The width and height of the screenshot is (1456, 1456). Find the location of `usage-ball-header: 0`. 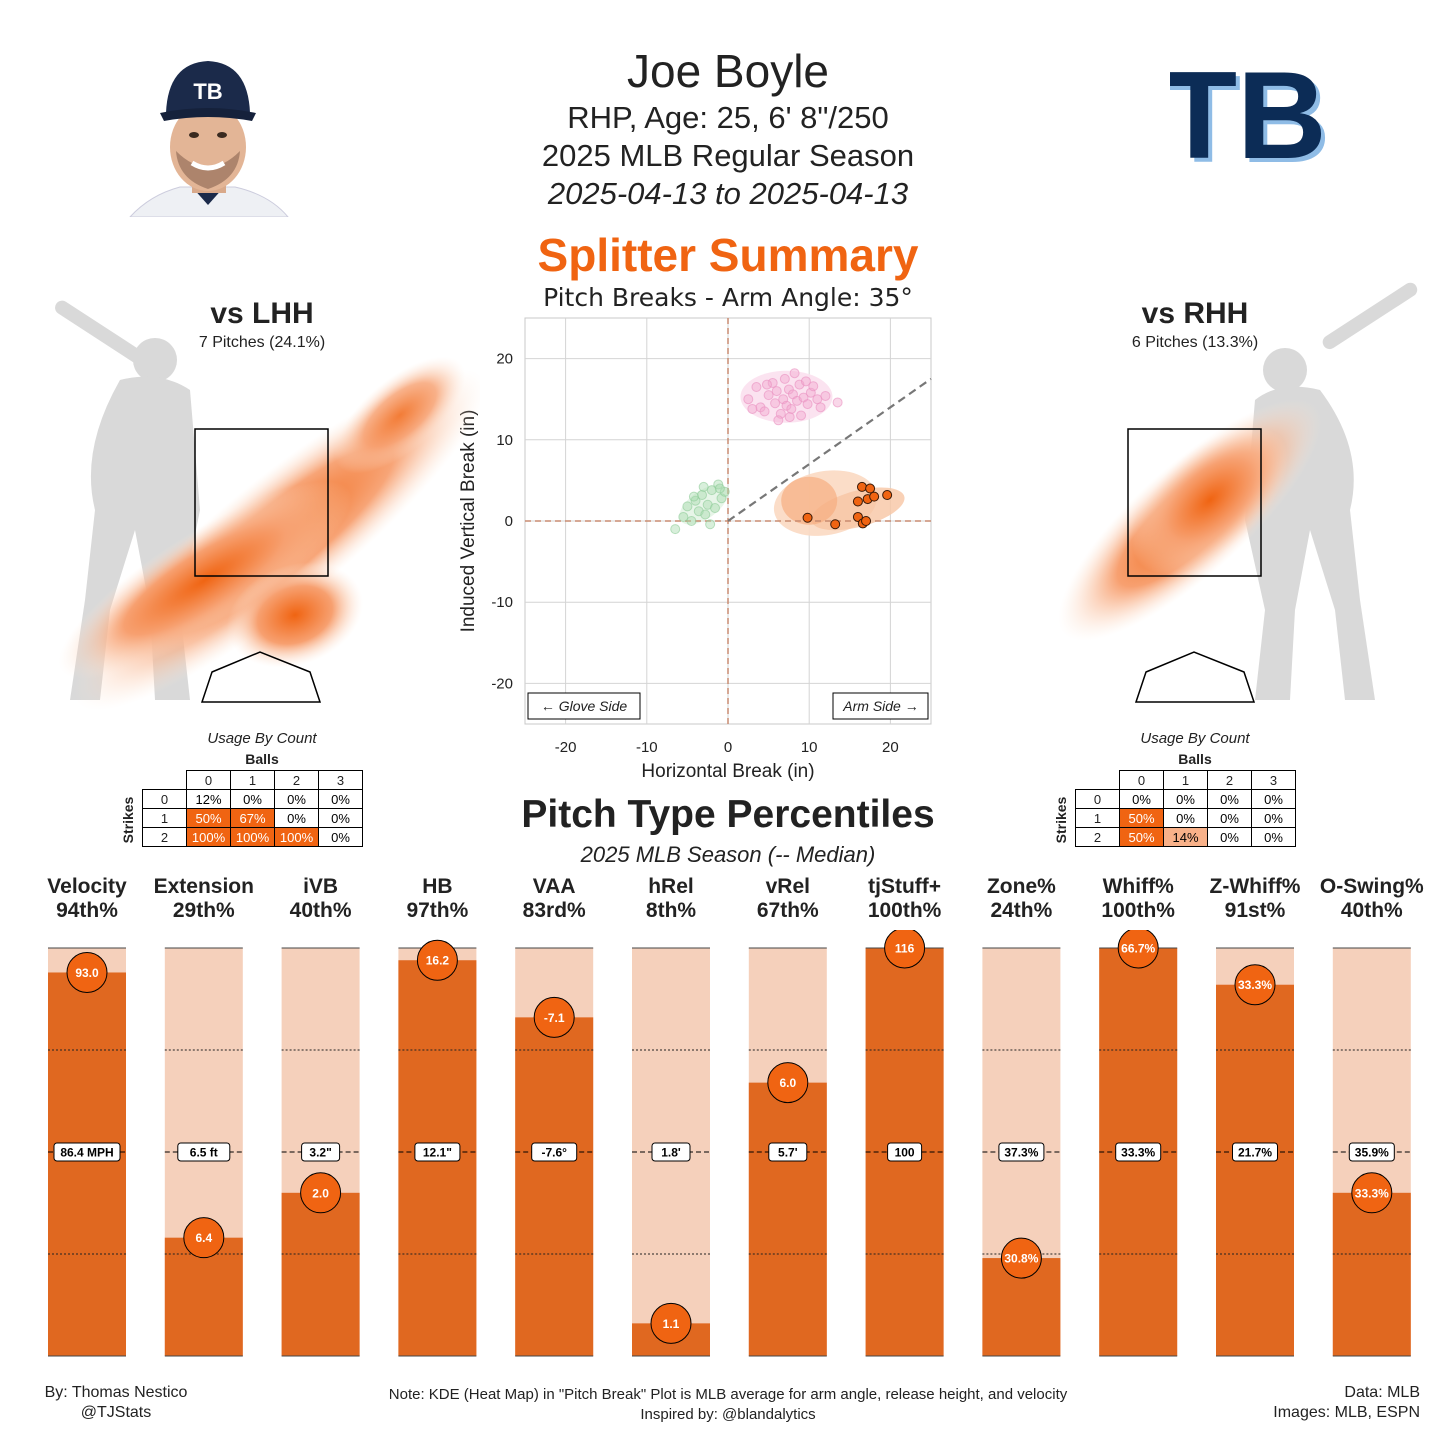

usage-ball-header: 0 is located at coordinates (208, 780).